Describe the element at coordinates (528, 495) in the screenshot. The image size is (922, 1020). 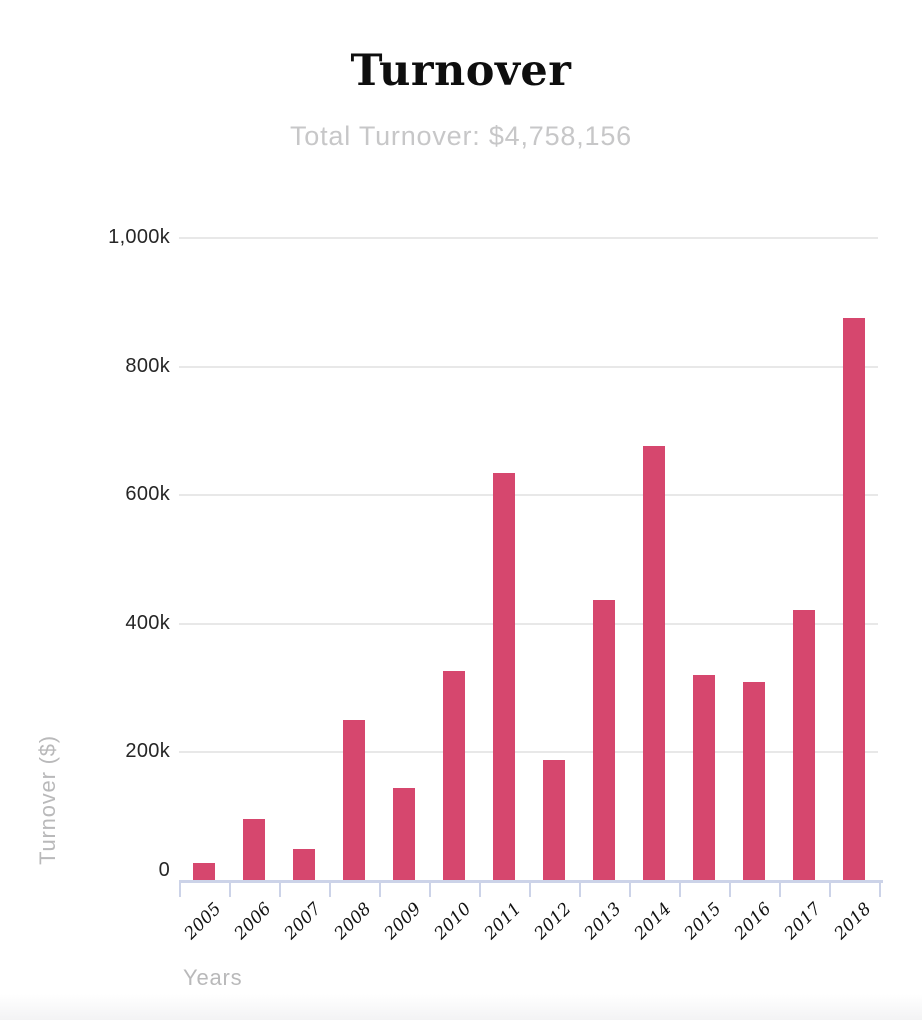
I see `gridline-600k` at that location.